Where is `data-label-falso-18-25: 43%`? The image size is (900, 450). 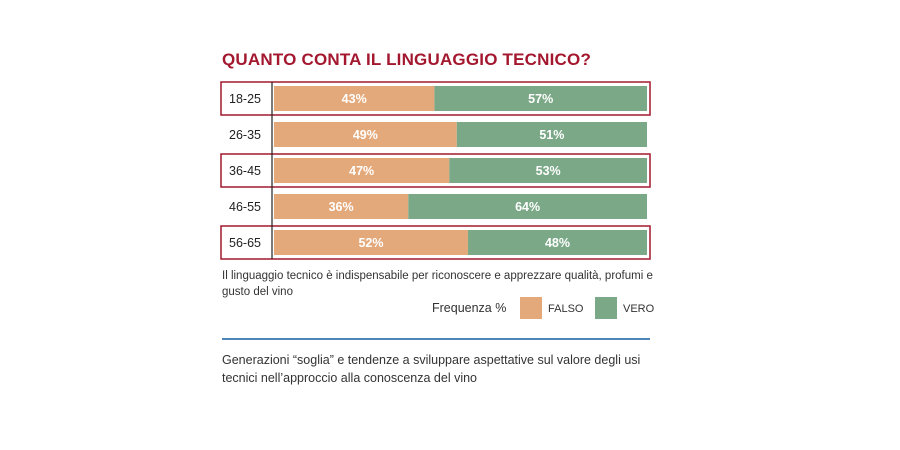
data-label-falso-18-25: 43% is located at coordinates (354, 99).